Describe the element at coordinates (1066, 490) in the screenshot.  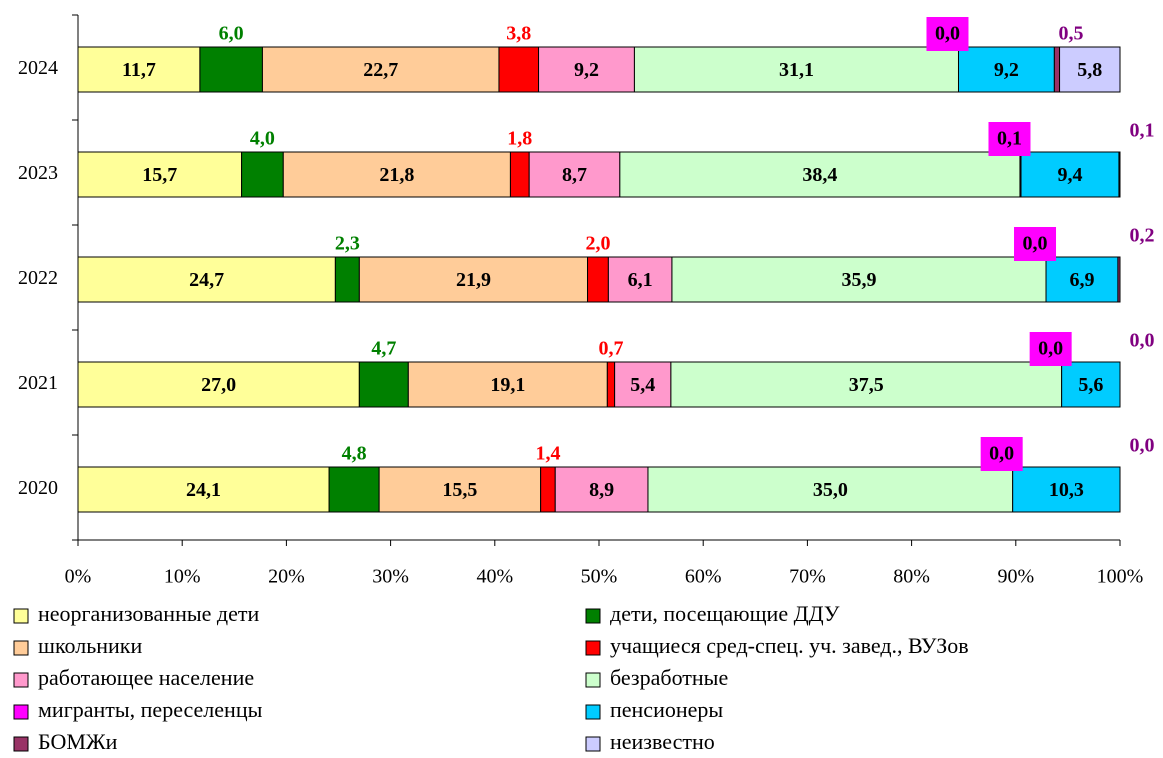
I see `data-label: 10,3` at that location.